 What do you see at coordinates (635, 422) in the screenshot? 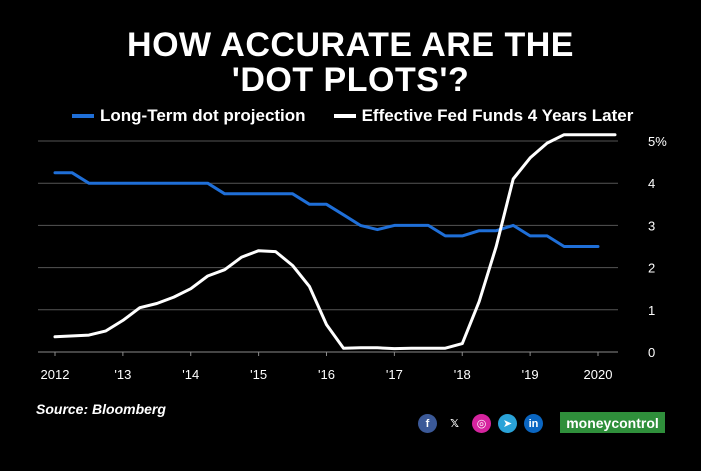
I see `brand-part-2: control` at bounding box center [635, 422].